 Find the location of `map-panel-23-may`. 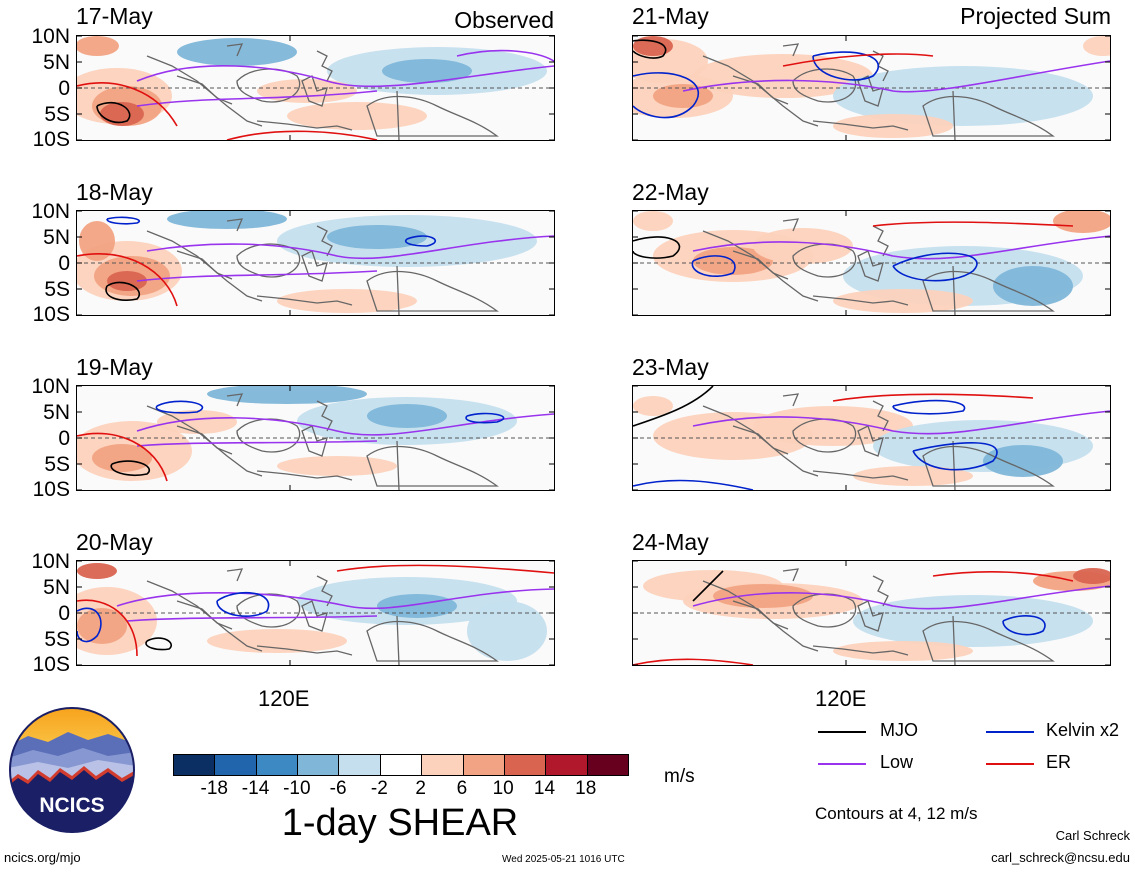

map-panel-23-may is located at coordinates (871, 438).